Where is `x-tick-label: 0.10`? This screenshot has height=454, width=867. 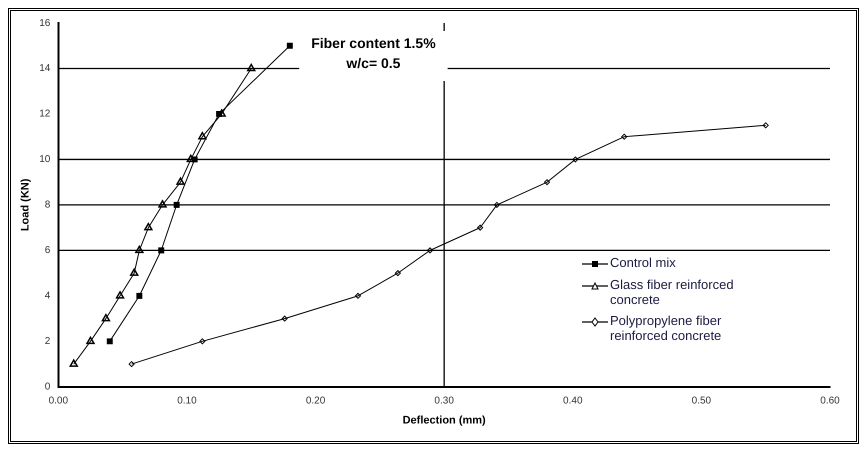
x-tick-label: 0.10 is located at coordinates (187, 401).